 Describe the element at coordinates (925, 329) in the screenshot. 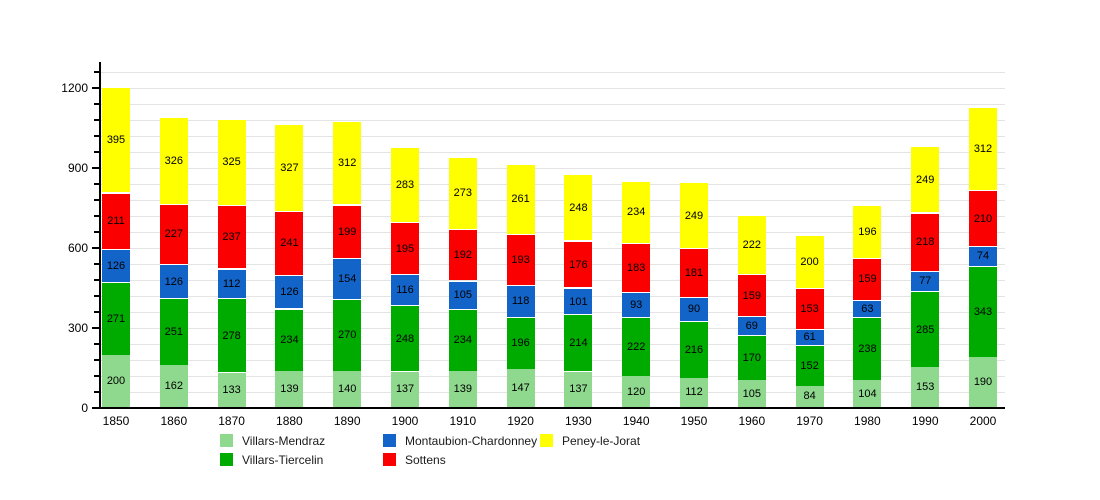

I see `bar-value-label: 285` at that location.